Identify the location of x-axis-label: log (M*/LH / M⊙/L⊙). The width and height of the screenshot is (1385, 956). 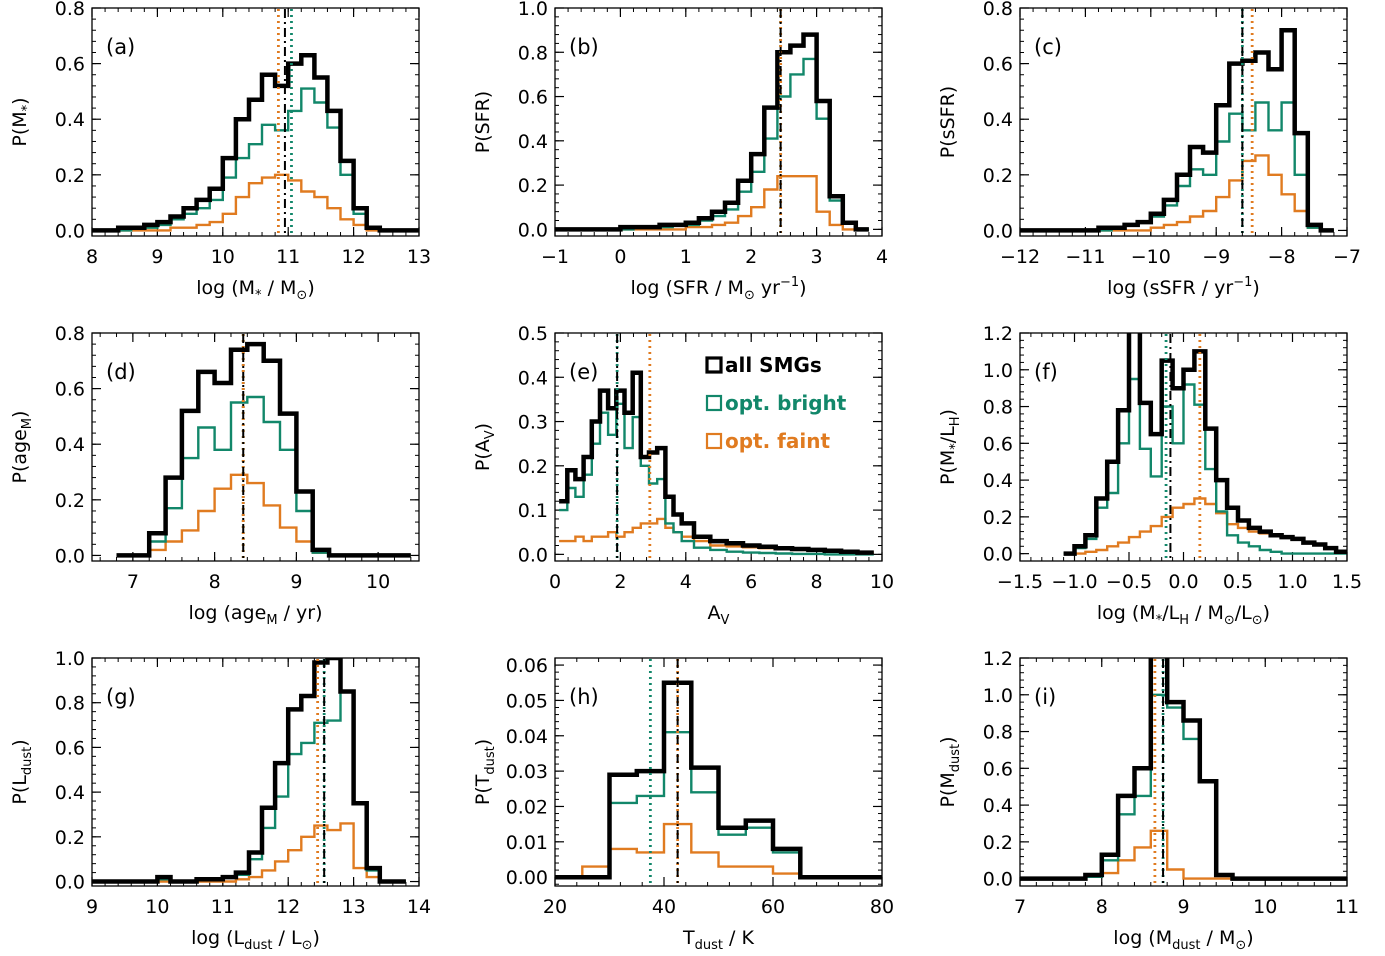
(1183, 615).